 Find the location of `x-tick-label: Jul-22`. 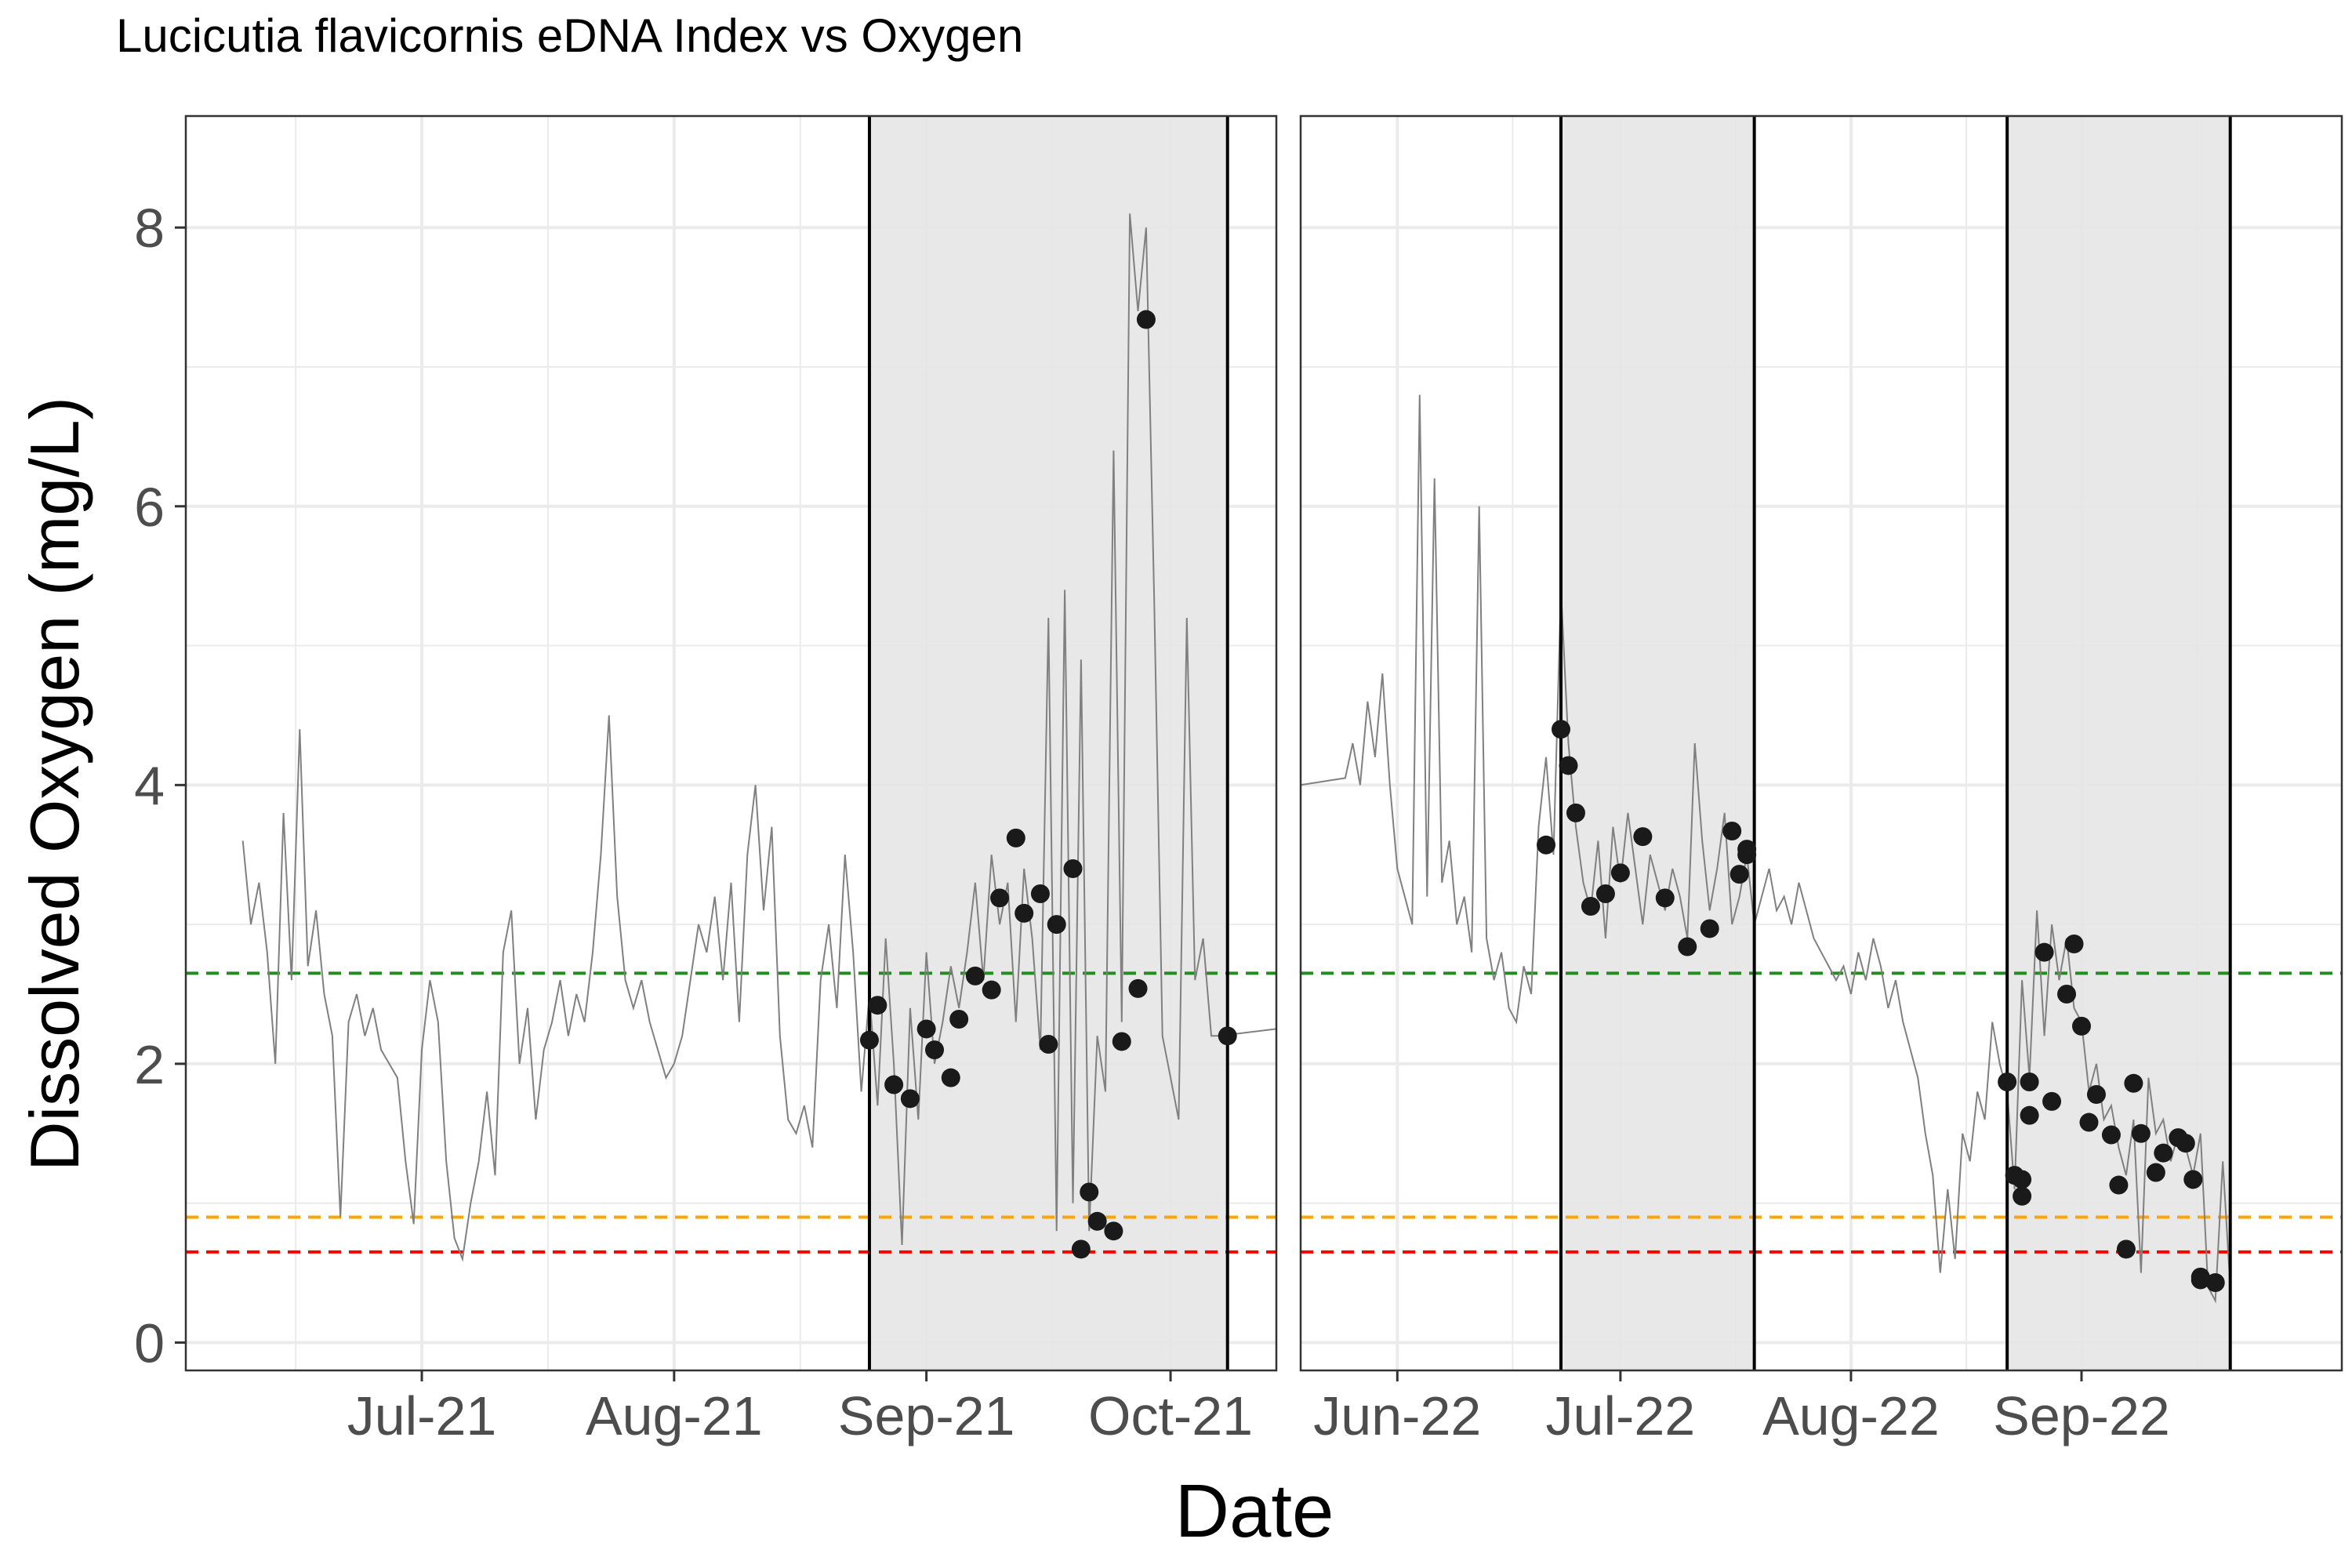

x-tick-label: Jul-22 is located at coordinates (1621, 1415).